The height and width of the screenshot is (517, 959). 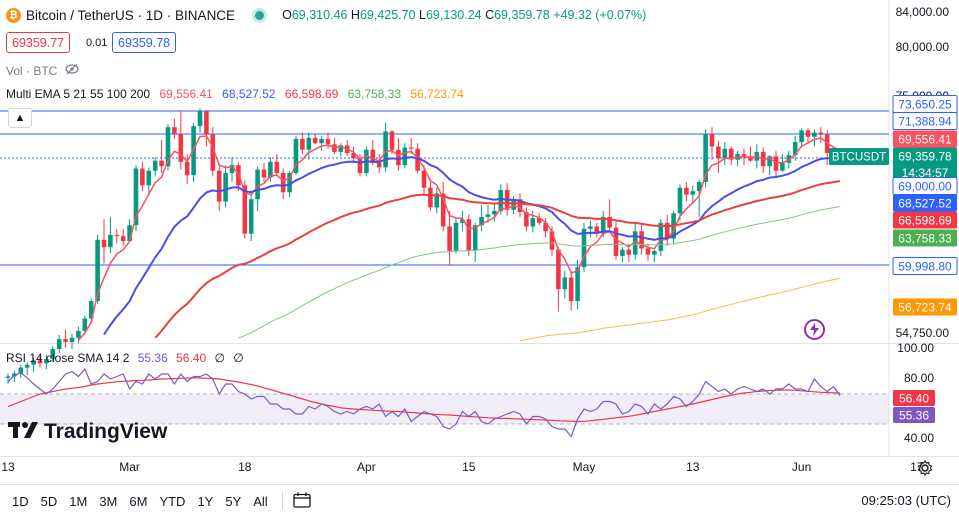 I want to click on timeframe-1y: 1Y, so click(x=205, y=501).